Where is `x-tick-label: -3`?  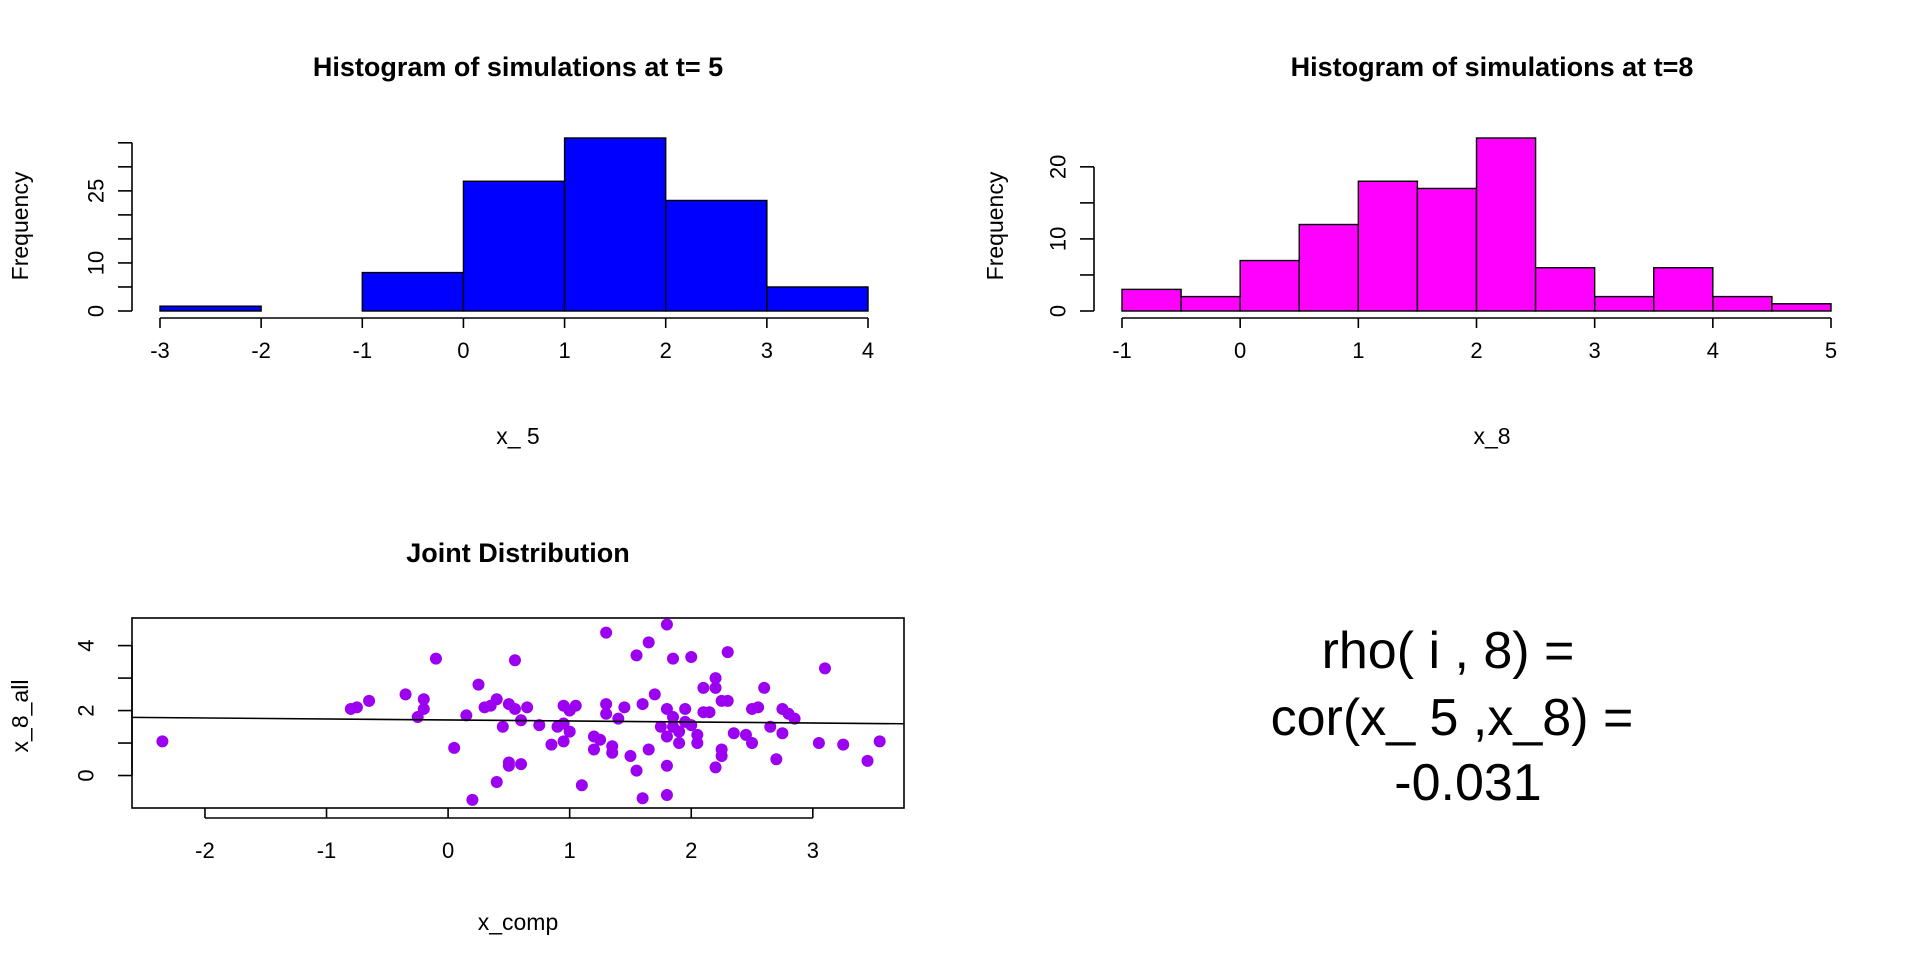
x-tick-label: -3 is located at coordinates (160, 350).